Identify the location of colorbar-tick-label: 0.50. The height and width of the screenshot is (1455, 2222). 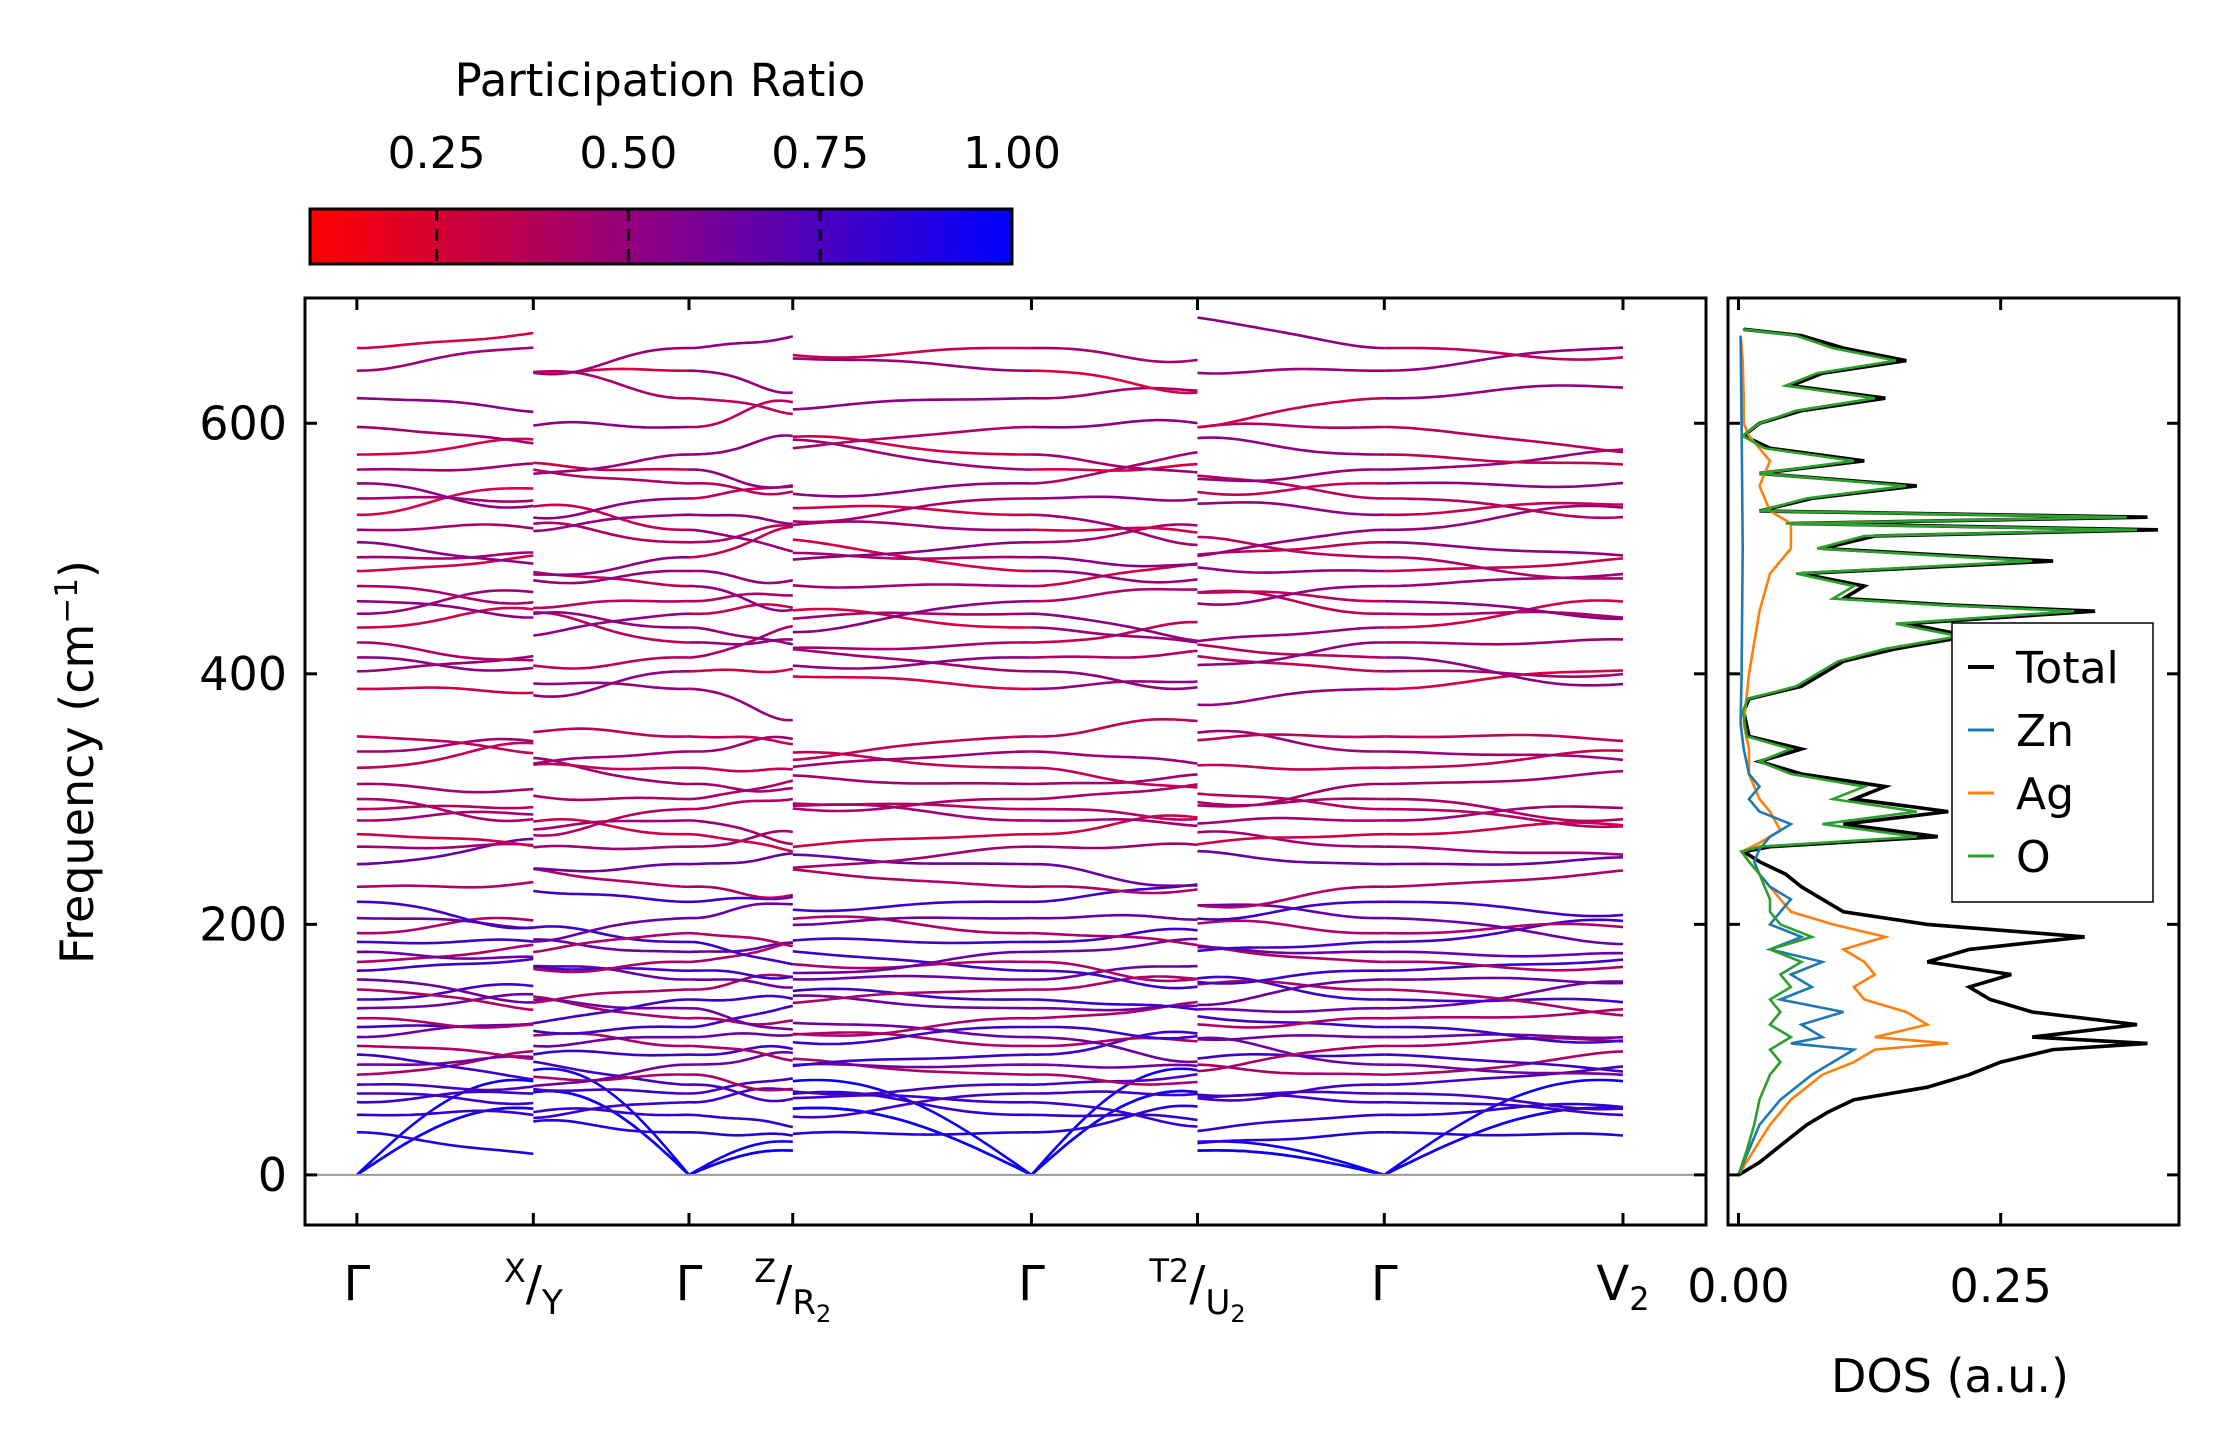
(628, 153).